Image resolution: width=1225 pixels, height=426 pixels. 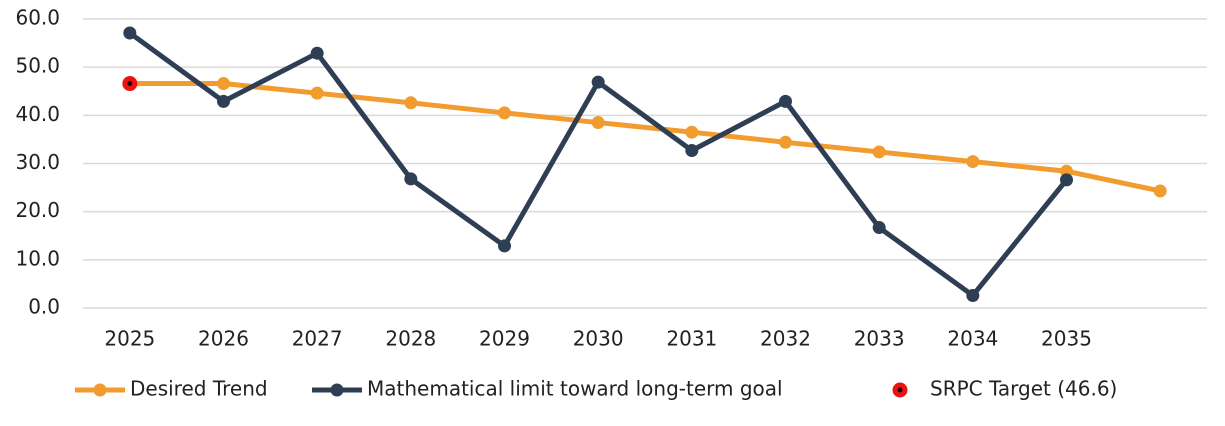 I want to click on x-tick-label: 2033, so click(x=879, y=339).